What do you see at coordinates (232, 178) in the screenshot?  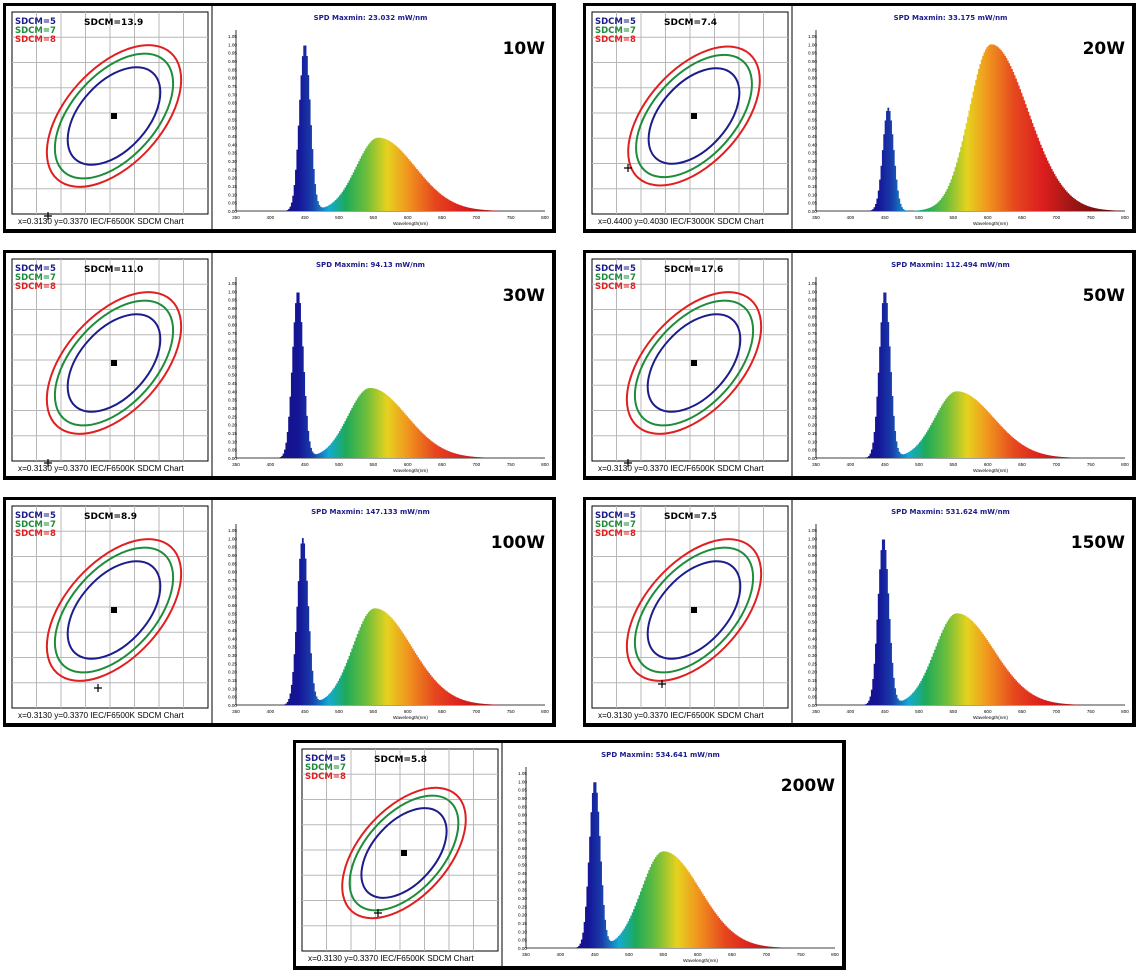 I see `y-tick-label: 0.20` at bounding box center [232, 178].